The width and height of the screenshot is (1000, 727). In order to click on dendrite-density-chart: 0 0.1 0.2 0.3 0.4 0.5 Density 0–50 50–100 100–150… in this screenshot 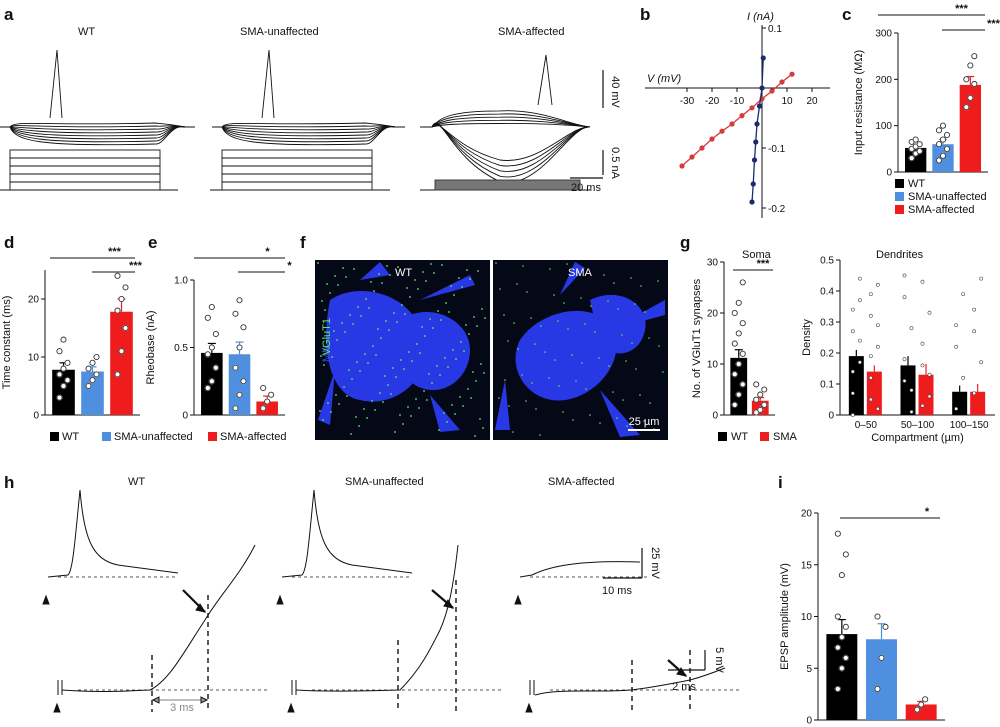, I will do `click(898, 350)`.